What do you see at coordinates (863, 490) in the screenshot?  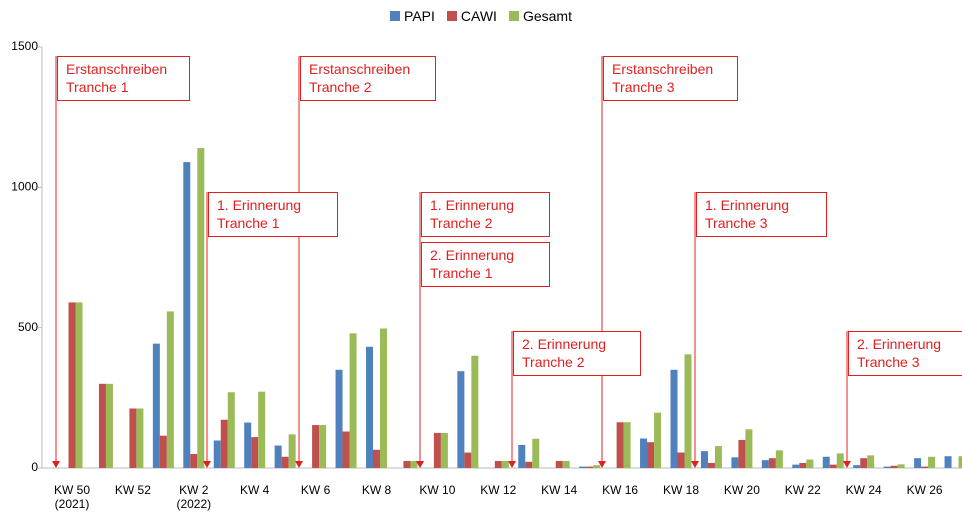 I see `x-tick-label: KW 24` at bounding box center [863, 490].